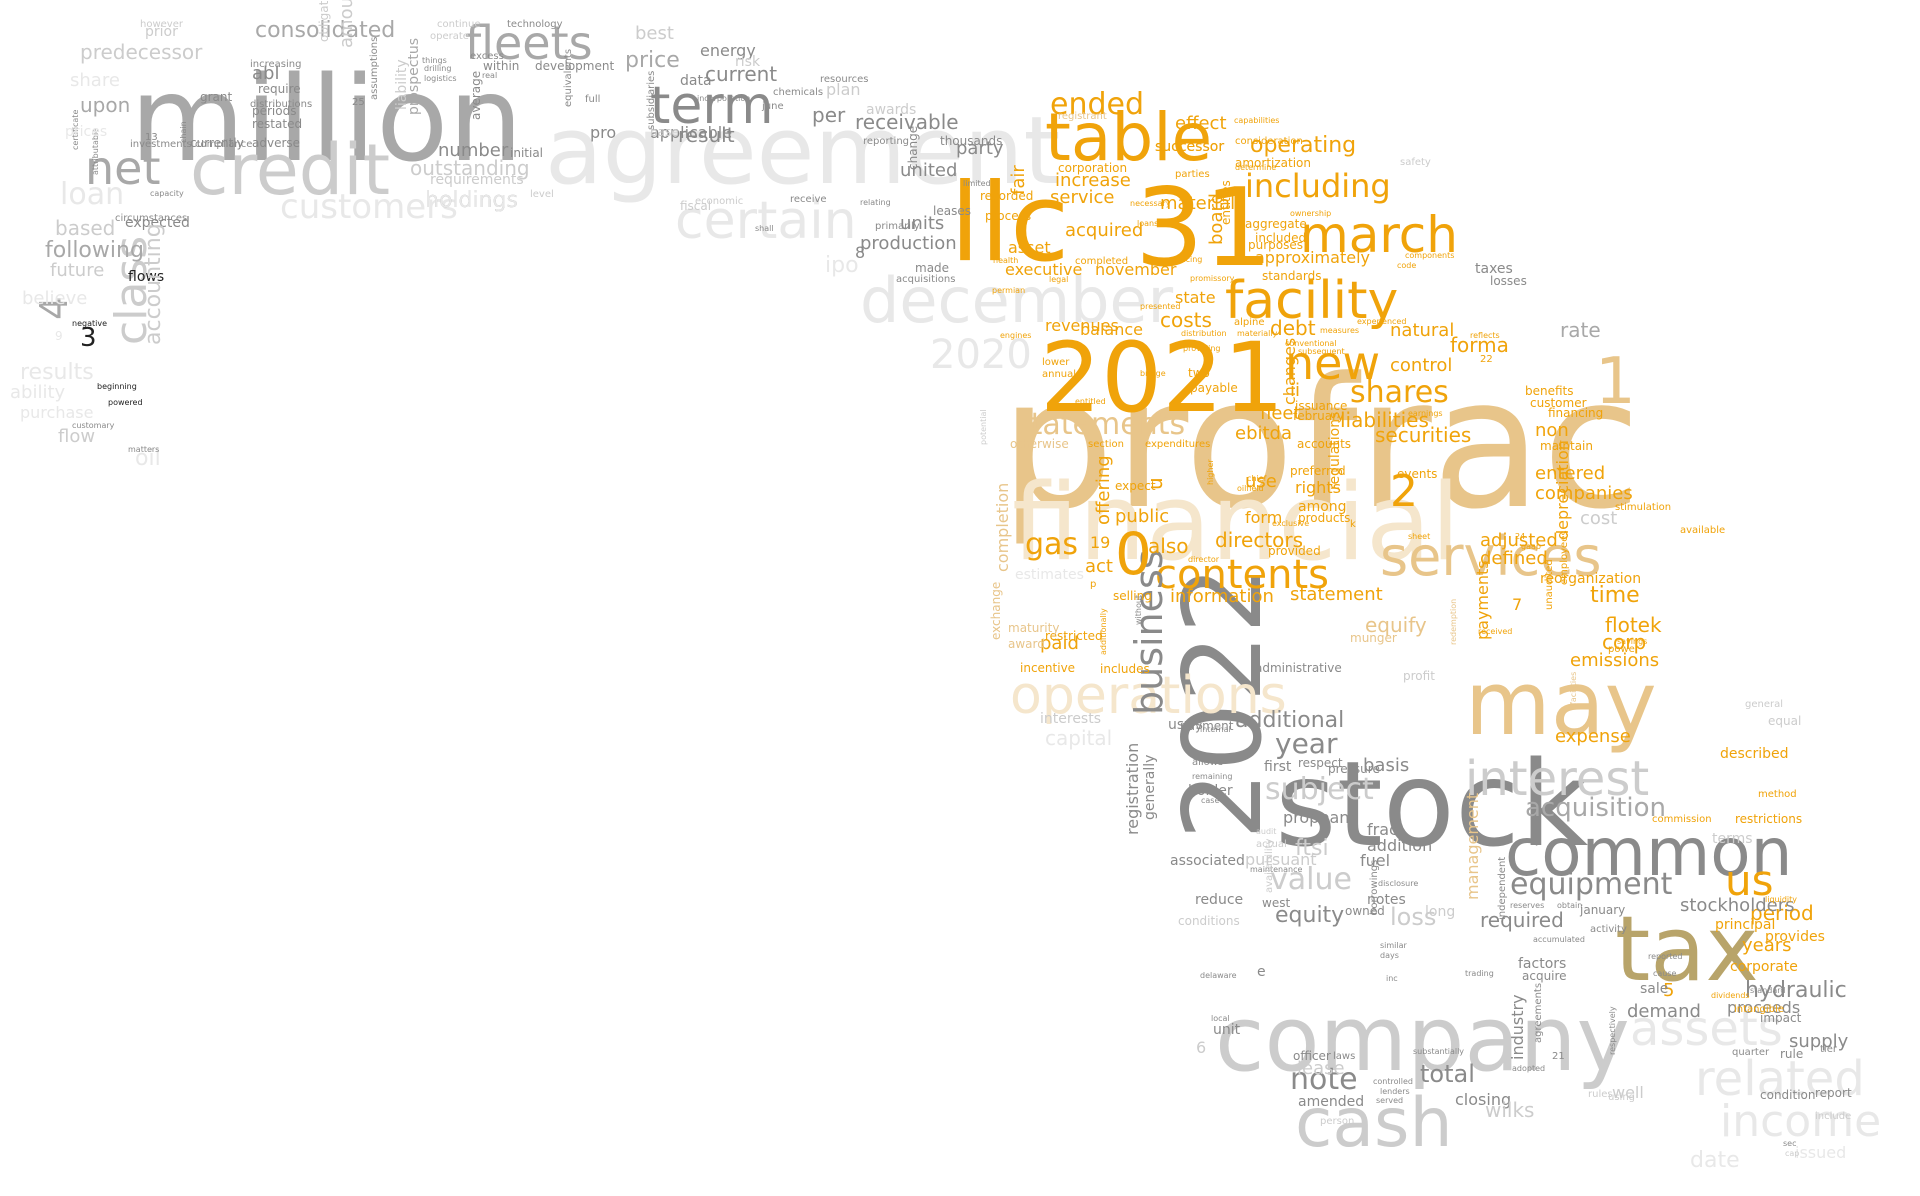  I want to click on word-emissions: emissions, so click(1615, 660).